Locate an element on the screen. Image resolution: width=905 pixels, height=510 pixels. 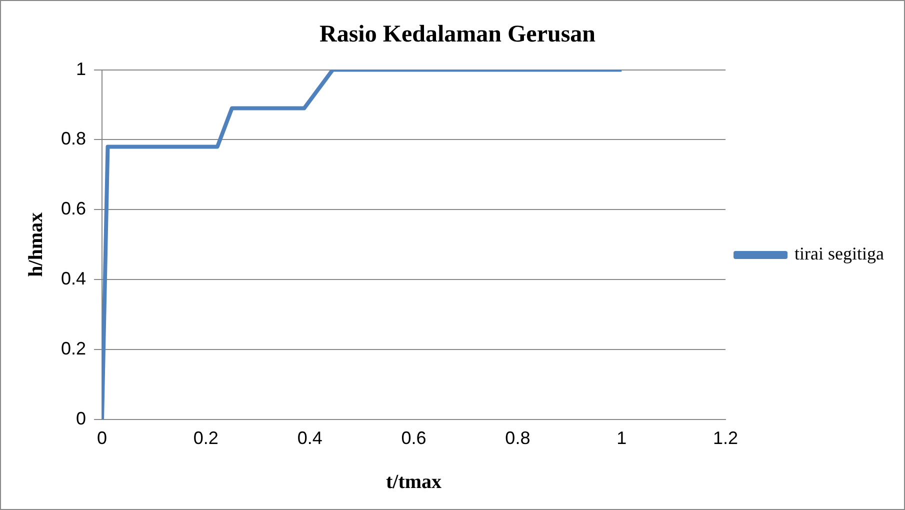
x-tick-label: 0.2 is located at coordinates (205, 438).